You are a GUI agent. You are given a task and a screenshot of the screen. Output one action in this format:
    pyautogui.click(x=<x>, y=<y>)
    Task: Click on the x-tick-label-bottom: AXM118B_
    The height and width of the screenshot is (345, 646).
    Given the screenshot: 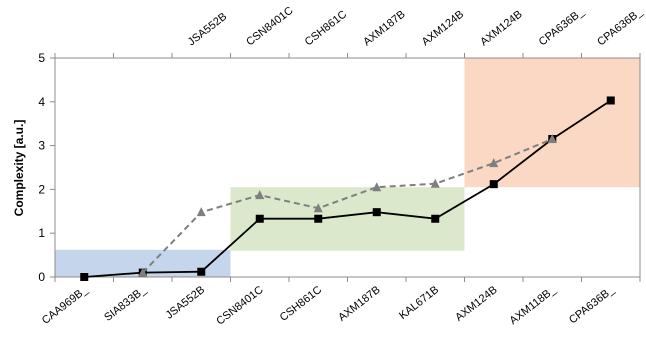 What is the action you would take?
    pyautogui.click(x=533, y=305)
    